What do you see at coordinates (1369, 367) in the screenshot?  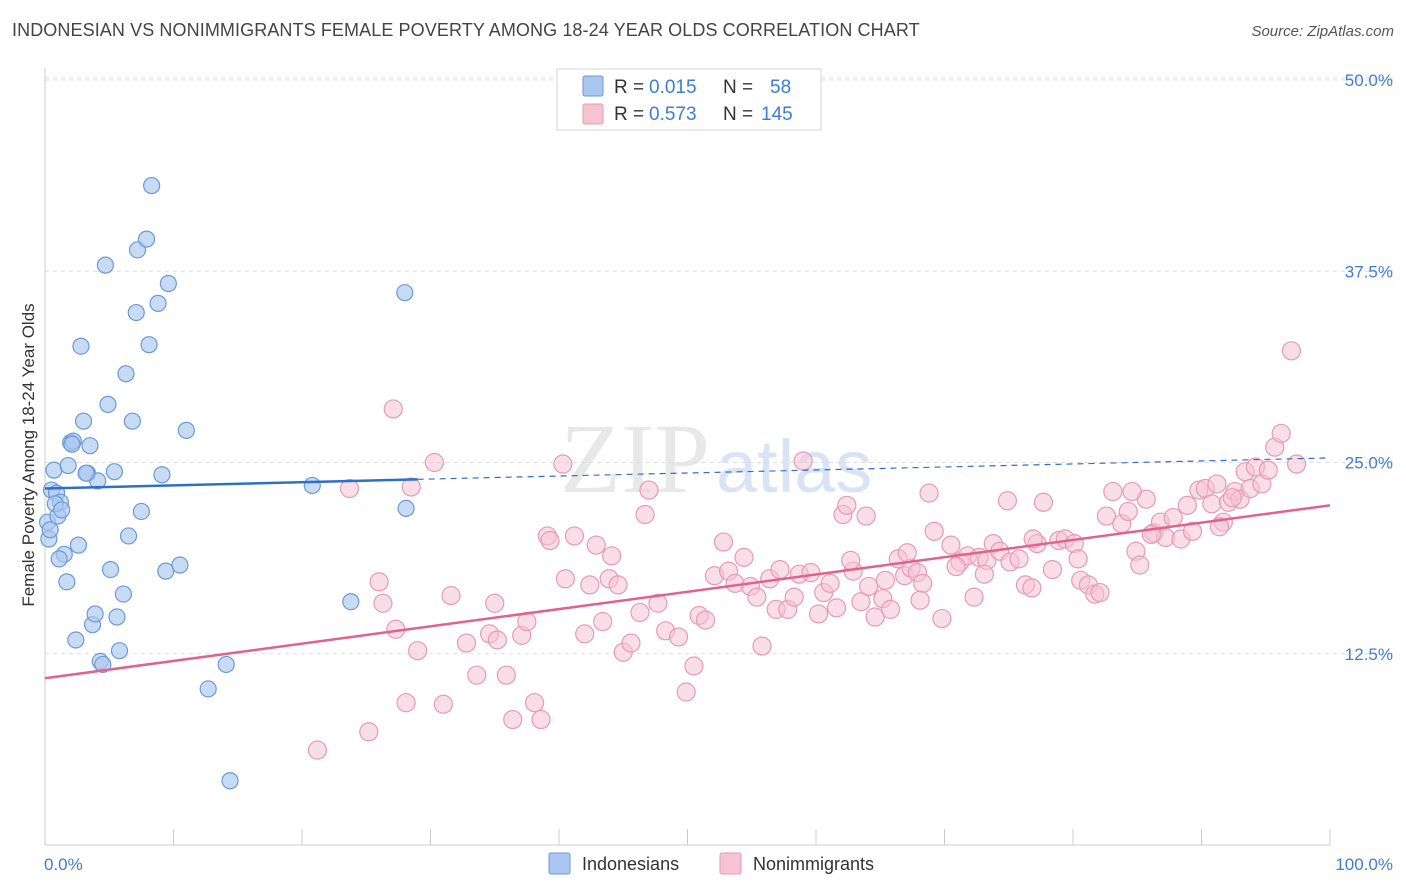 I see `y-tick-labels: 12.5% 25.0% 37.5% 50.0%` at bounding box center [1369, 367].